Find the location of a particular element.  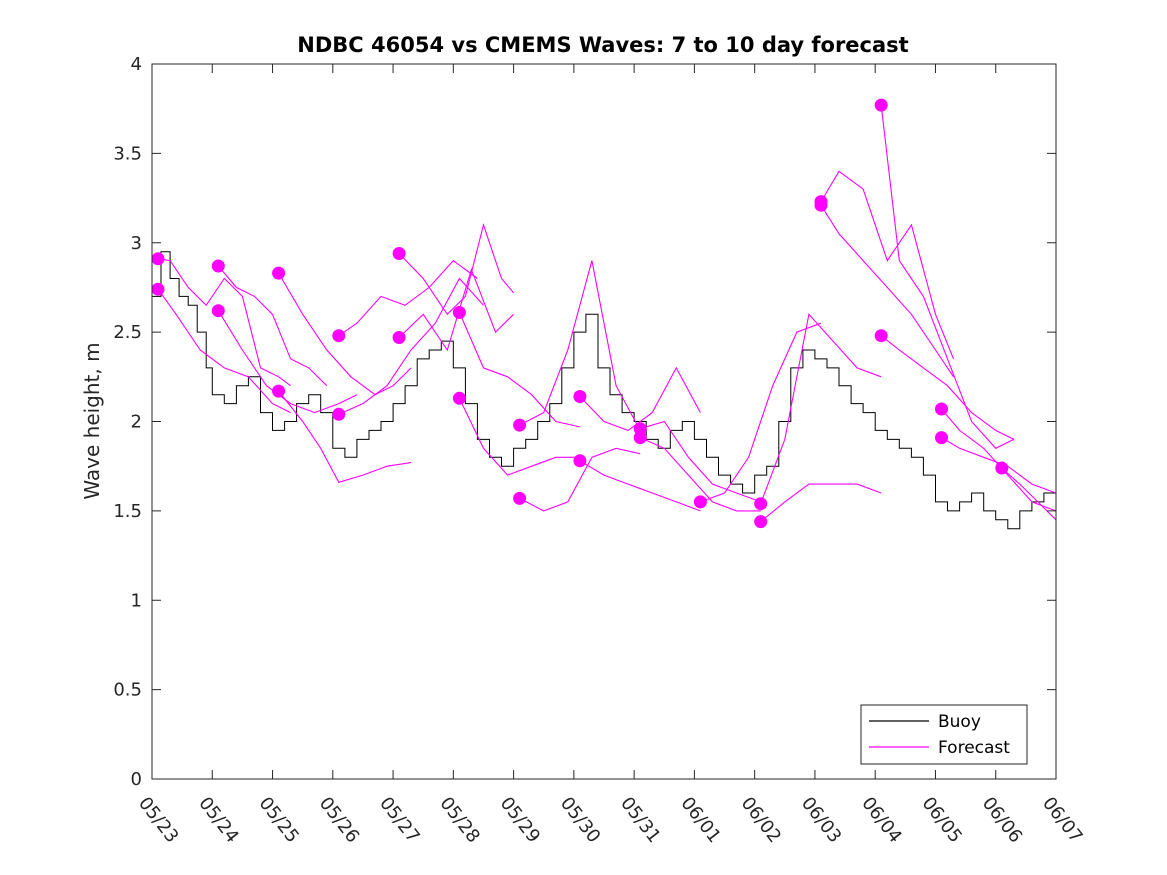

y-tick-label-5: 2.5 is located at coordinates (127, 332).